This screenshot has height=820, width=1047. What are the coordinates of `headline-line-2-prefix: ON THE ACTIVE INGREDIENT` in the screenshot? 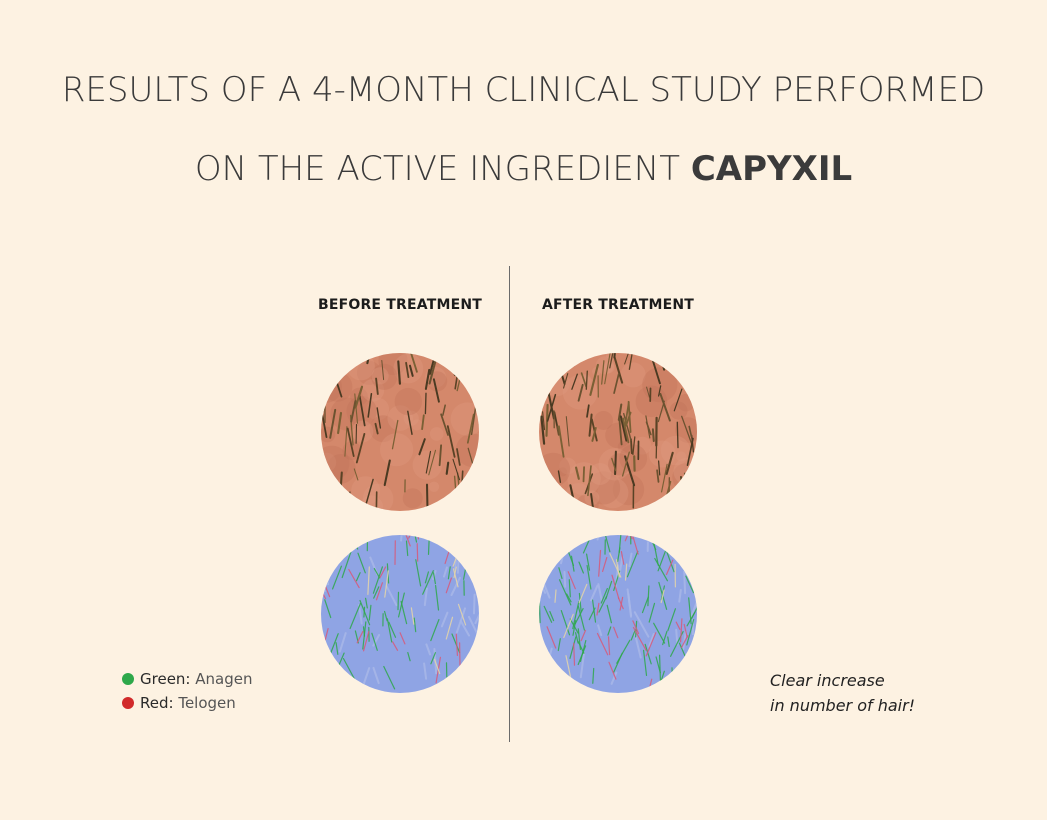 It's located at (442, 169).